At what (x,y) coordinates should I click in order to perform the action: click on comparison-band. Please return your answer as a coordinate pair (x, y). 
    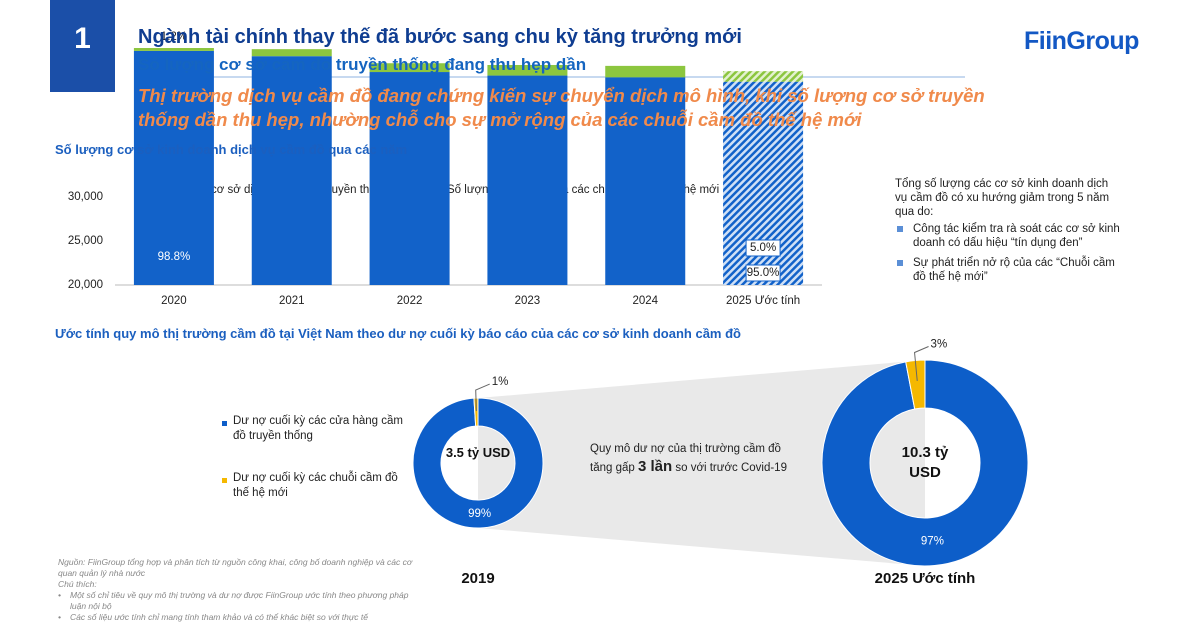
    Looking at the image, I should click on (701, 463).